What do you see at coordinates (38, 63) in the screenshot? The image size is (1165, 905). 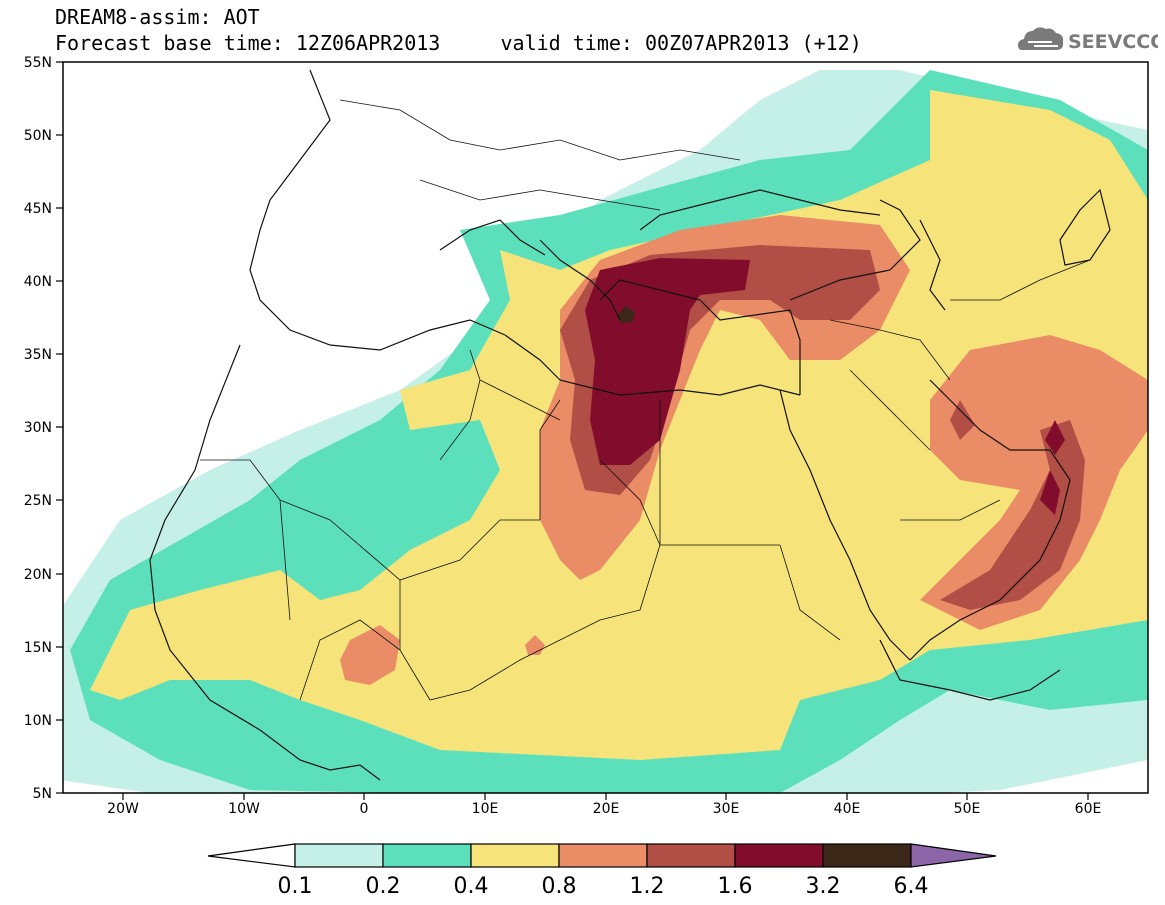 I see `lat-label-55n: 55N` at bounding box center [38, 63].